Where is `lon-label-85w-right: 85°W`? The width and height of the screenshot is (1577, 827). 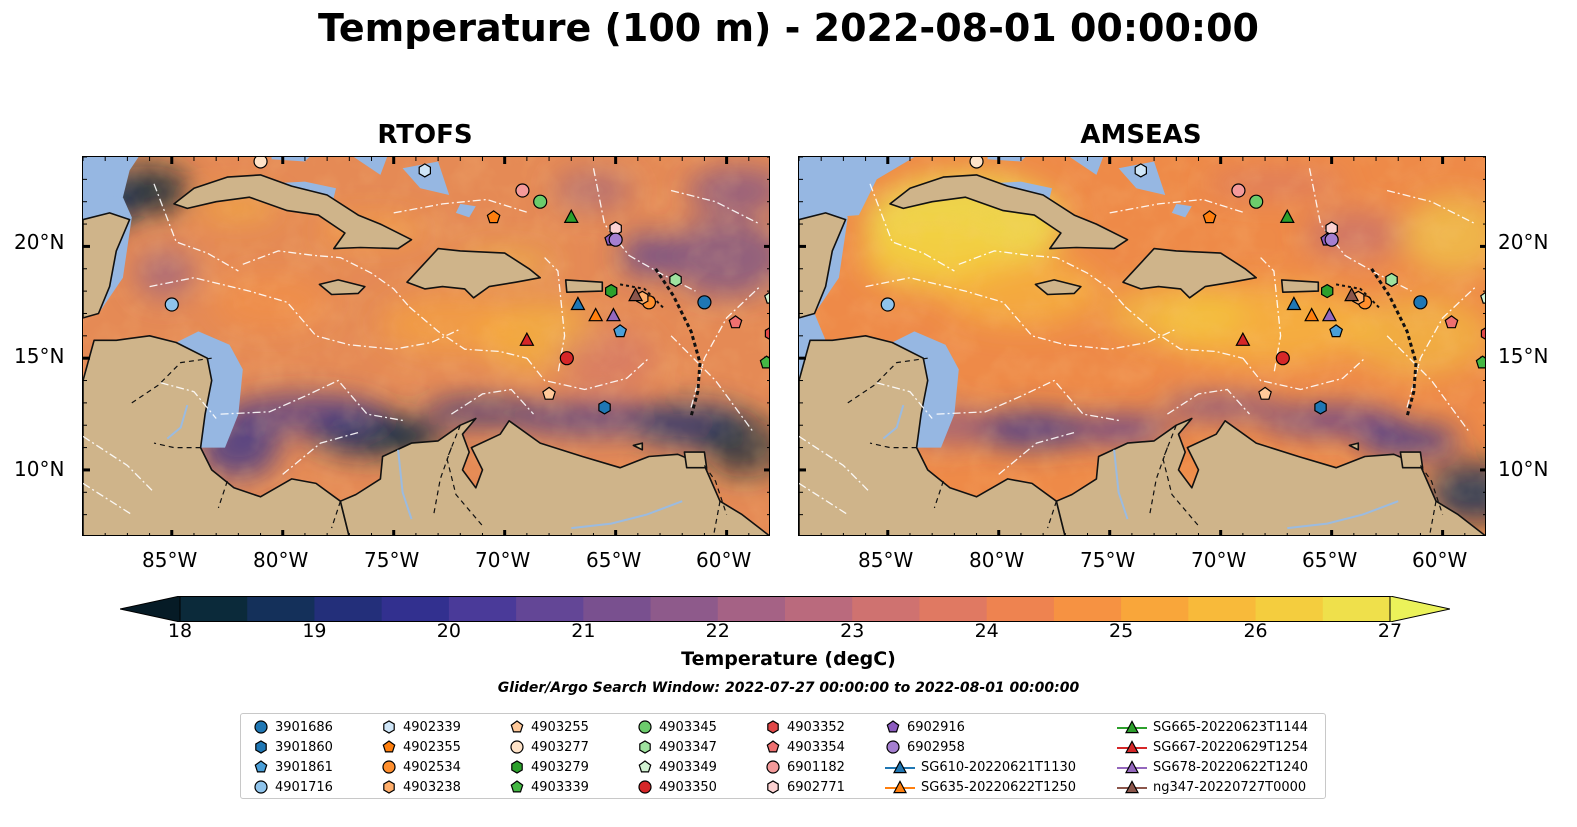
lon-label-85w-right: 85°W is located at coordinates (886, 560).